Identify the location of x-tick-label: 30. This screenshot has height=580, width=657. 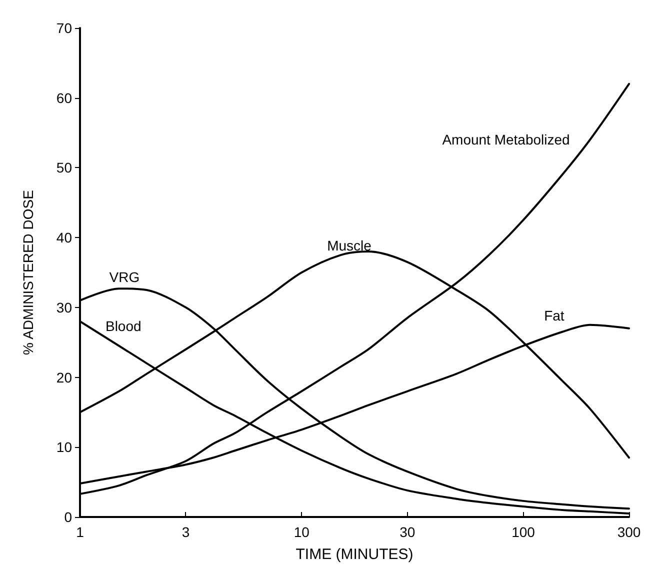
(408, 532).